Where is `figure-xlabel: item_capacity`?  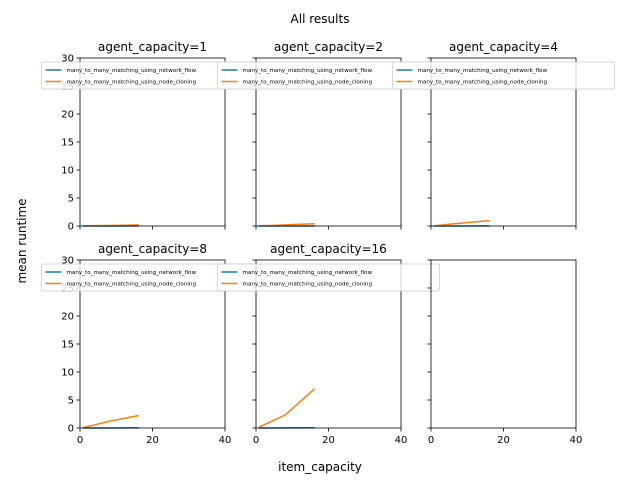 figure-xlabel: item_capacity is located at coordinates (320, 467).